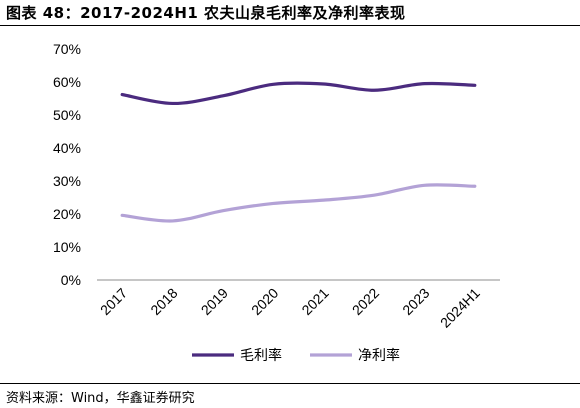 The height and width of the screenshot is (408, 580). I want to click on x-tick-label: 2024H1, so click(460, 308).